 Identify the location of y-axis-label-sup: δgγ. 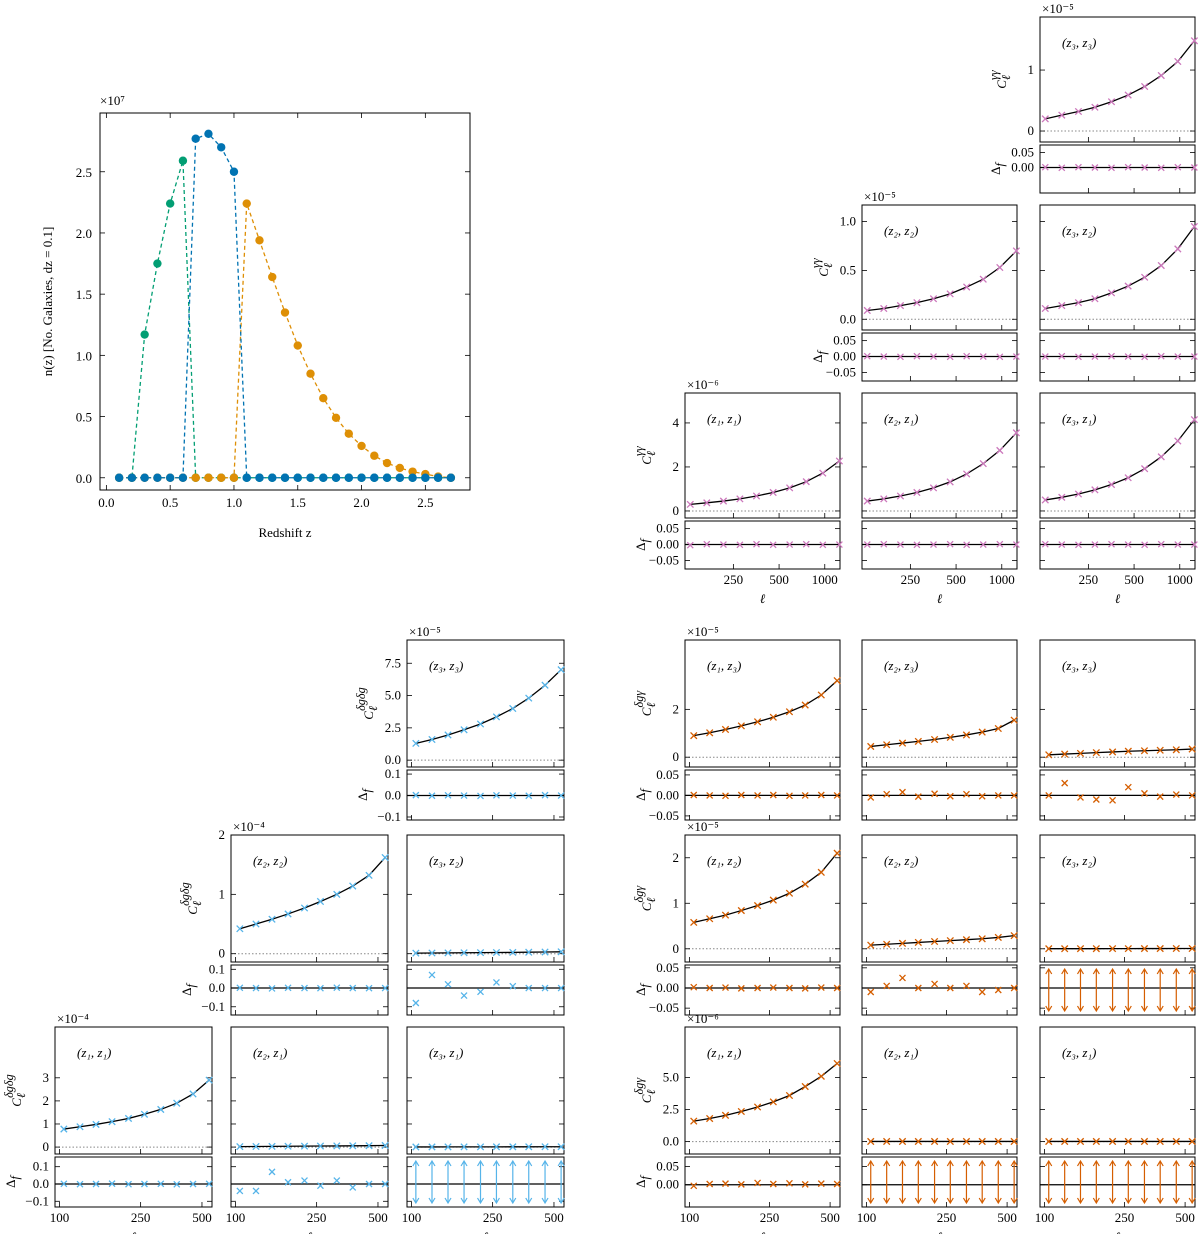
(639, 699).